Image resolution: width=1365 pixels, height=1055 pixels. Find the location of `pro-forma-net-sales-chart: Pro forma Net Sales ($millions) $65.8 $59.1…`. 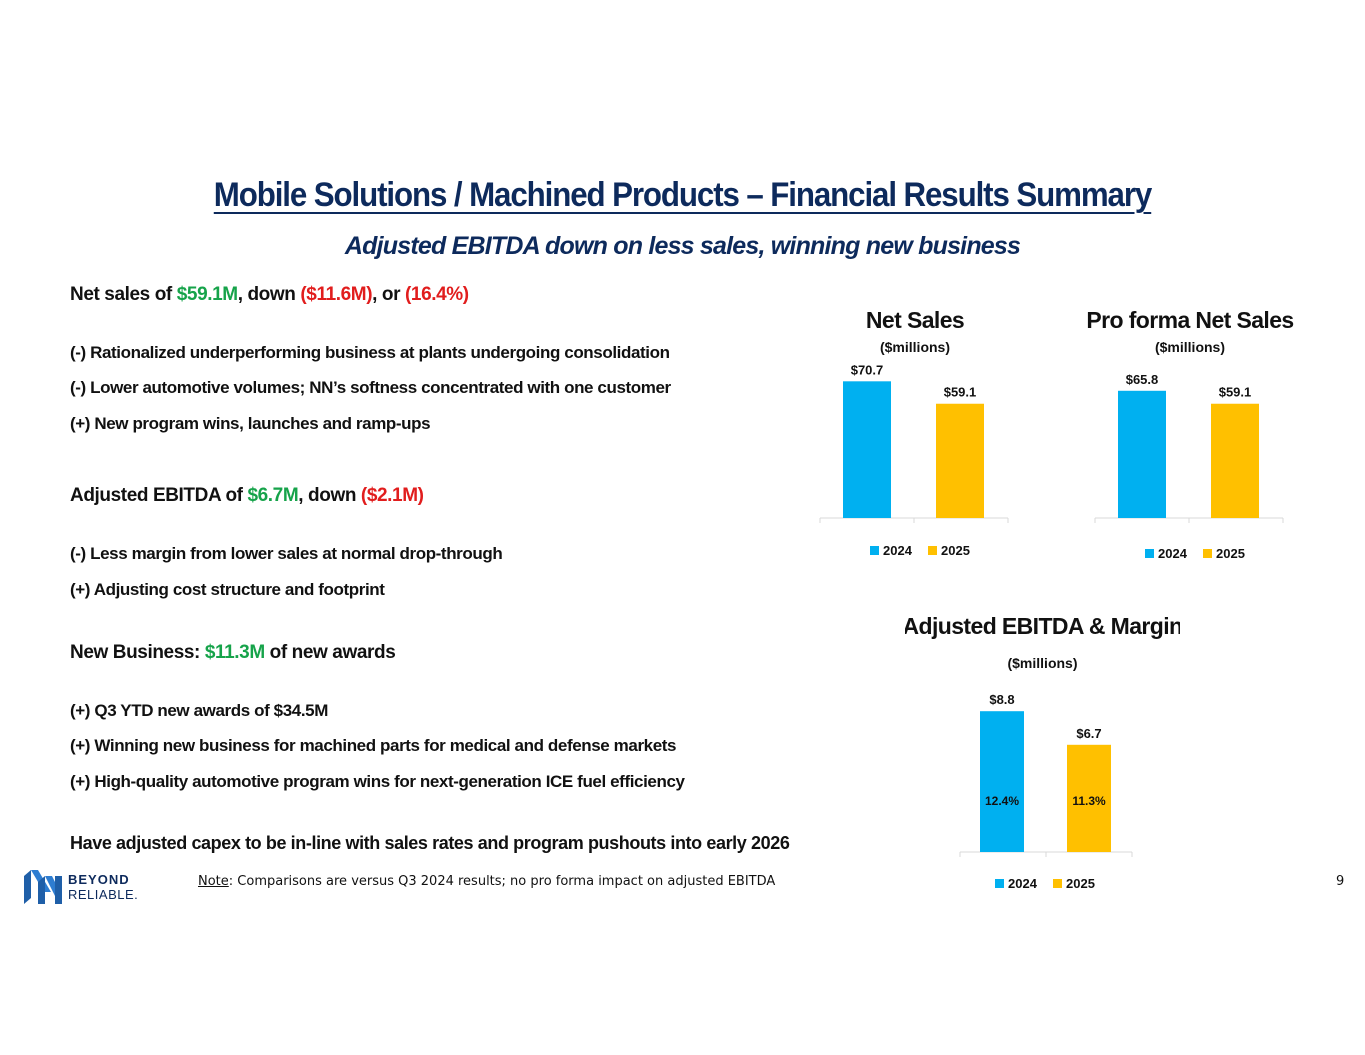

pro-forma-net-sales-chart: Pro forma Net Sales ($millions) $65.8 $59.1… is located at coordinates (1190, 434).